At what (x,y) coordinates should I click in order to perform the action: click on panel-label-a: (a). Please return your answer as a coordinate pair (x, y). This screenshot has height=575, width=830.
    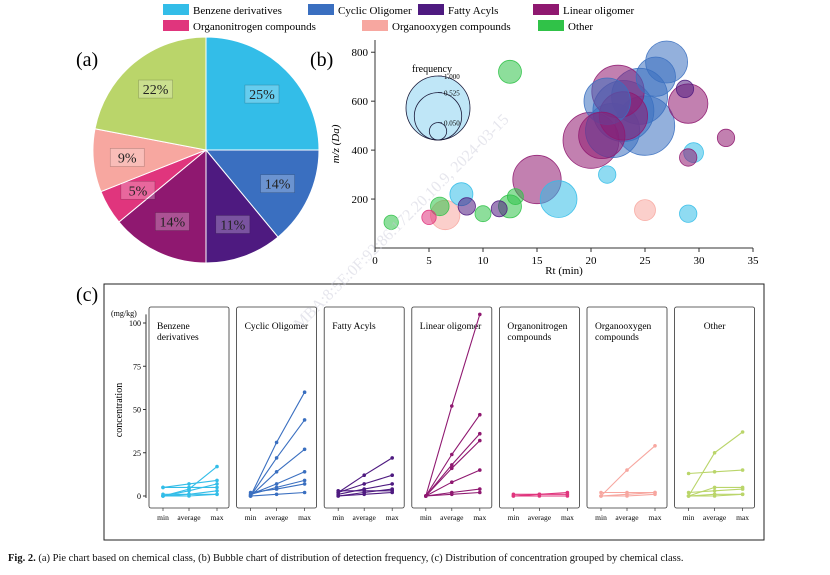
    Looking at the image, I should click on (87, 60).